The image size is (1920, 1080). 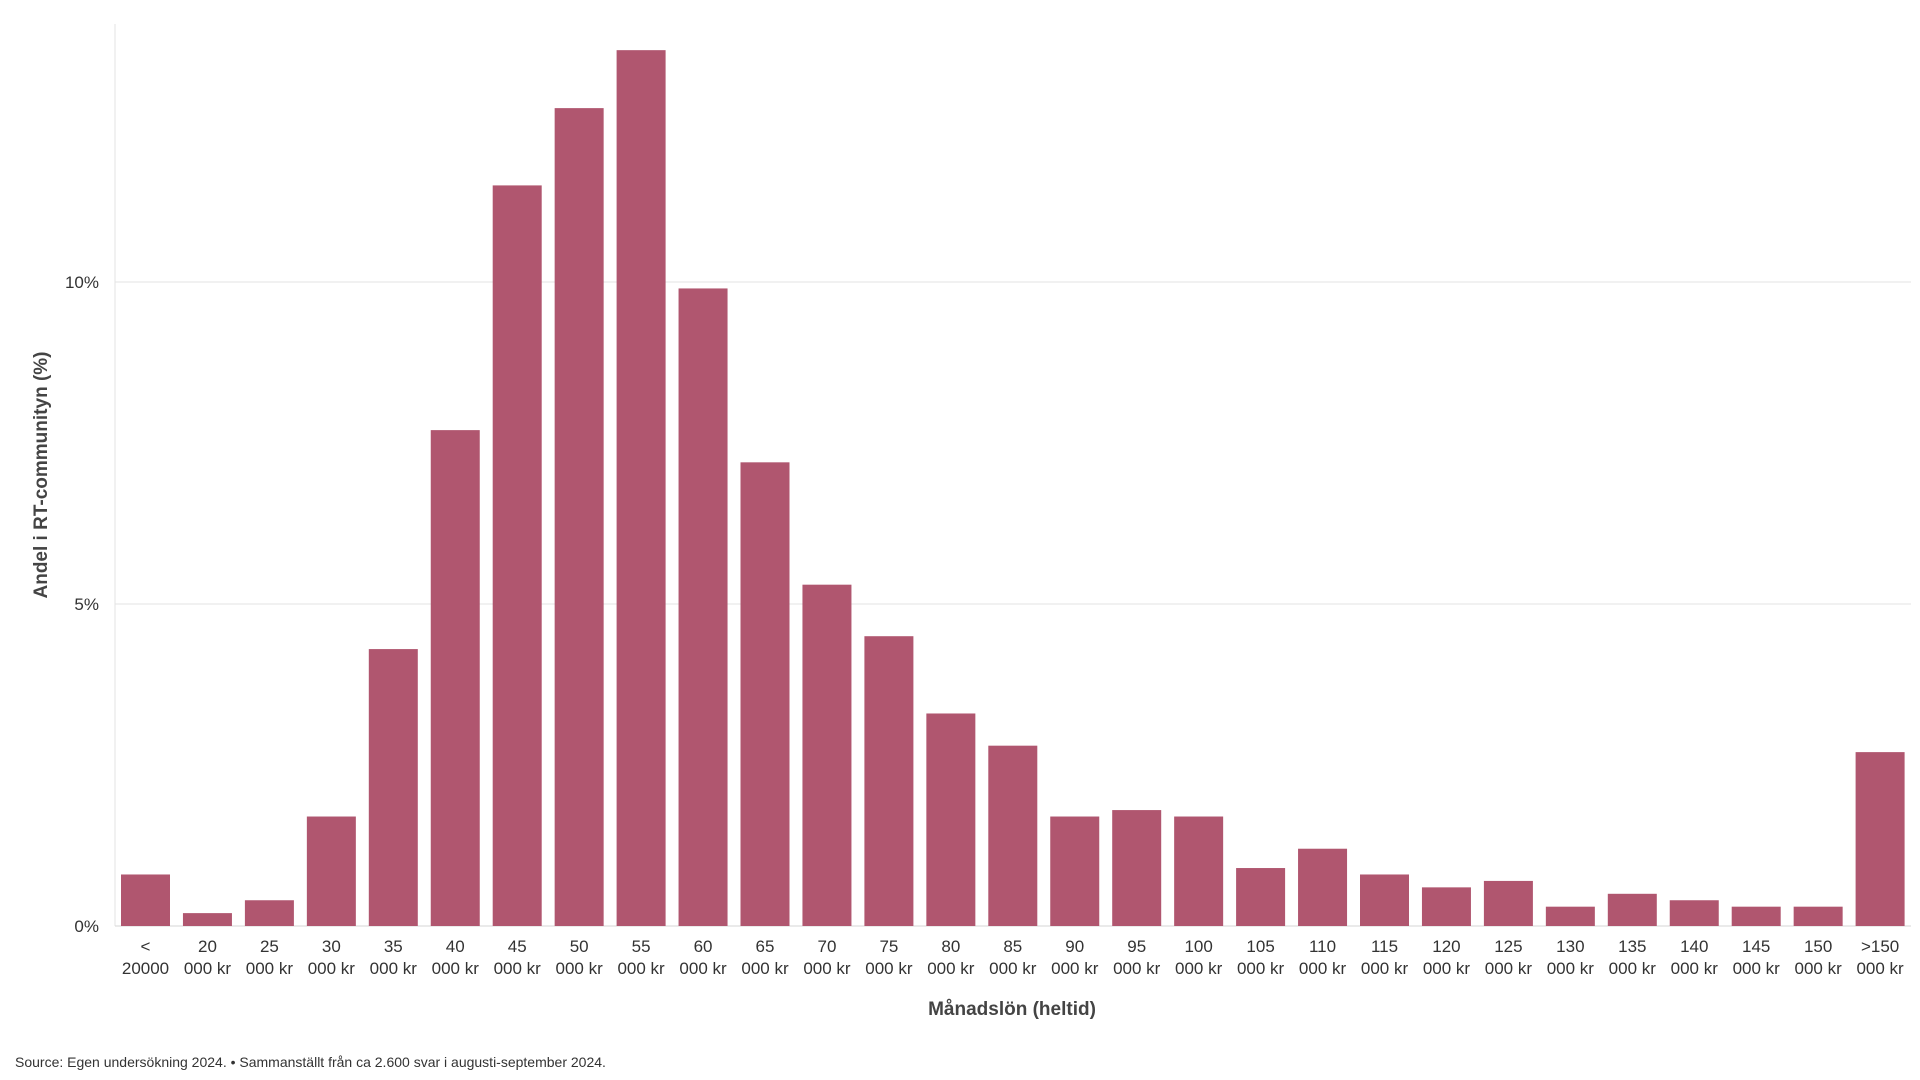 What do you see at coordinates (641, 946) in the screenshot?
I see `x-tick-label-line: 55` at bounding box center [641, 946].